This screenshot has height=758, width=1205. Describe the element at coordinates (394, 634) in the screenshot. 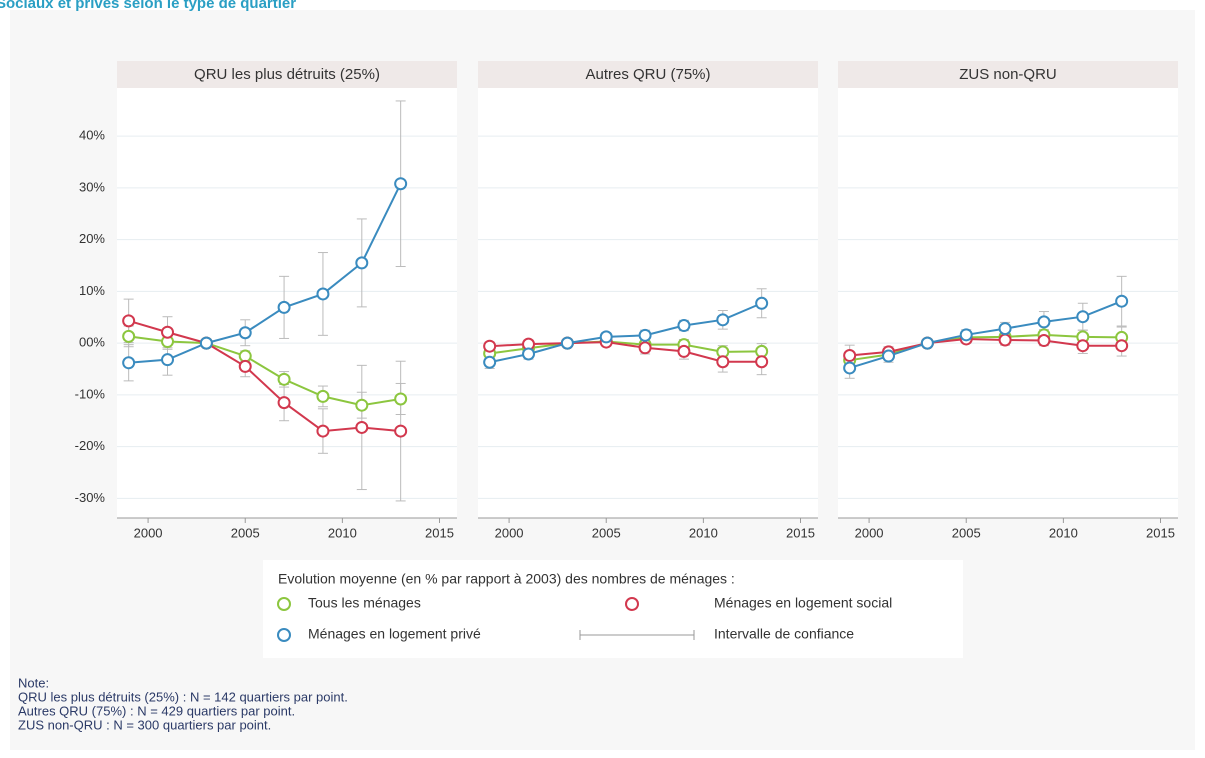

I see `legend-label: Ménages en logement privé` at that location.